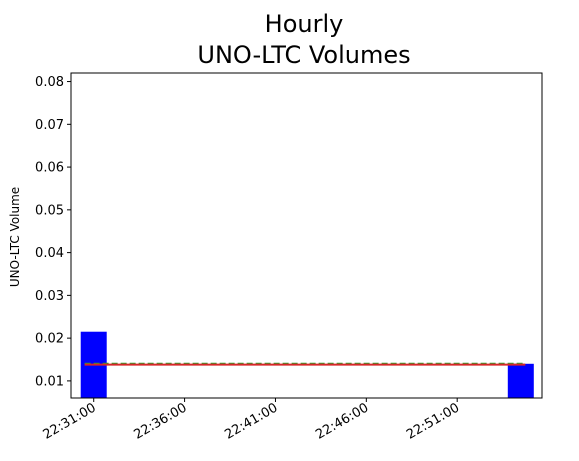 The height and width of the screenshot is (461, 579). I want to click on x-ticks-group: 22:31:00 22:36:00 22:41:00 22:46:00 22:51:00, so click(251, 420).